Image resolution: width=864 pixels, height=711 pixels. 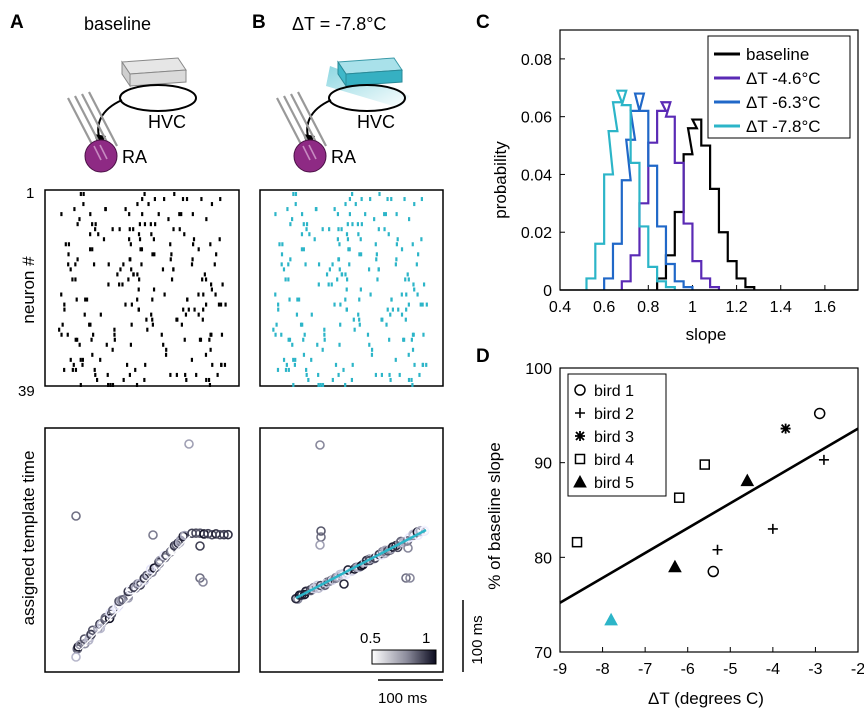 I want to click on panel-a-ra-label: RA, so click(x=134, y=157).